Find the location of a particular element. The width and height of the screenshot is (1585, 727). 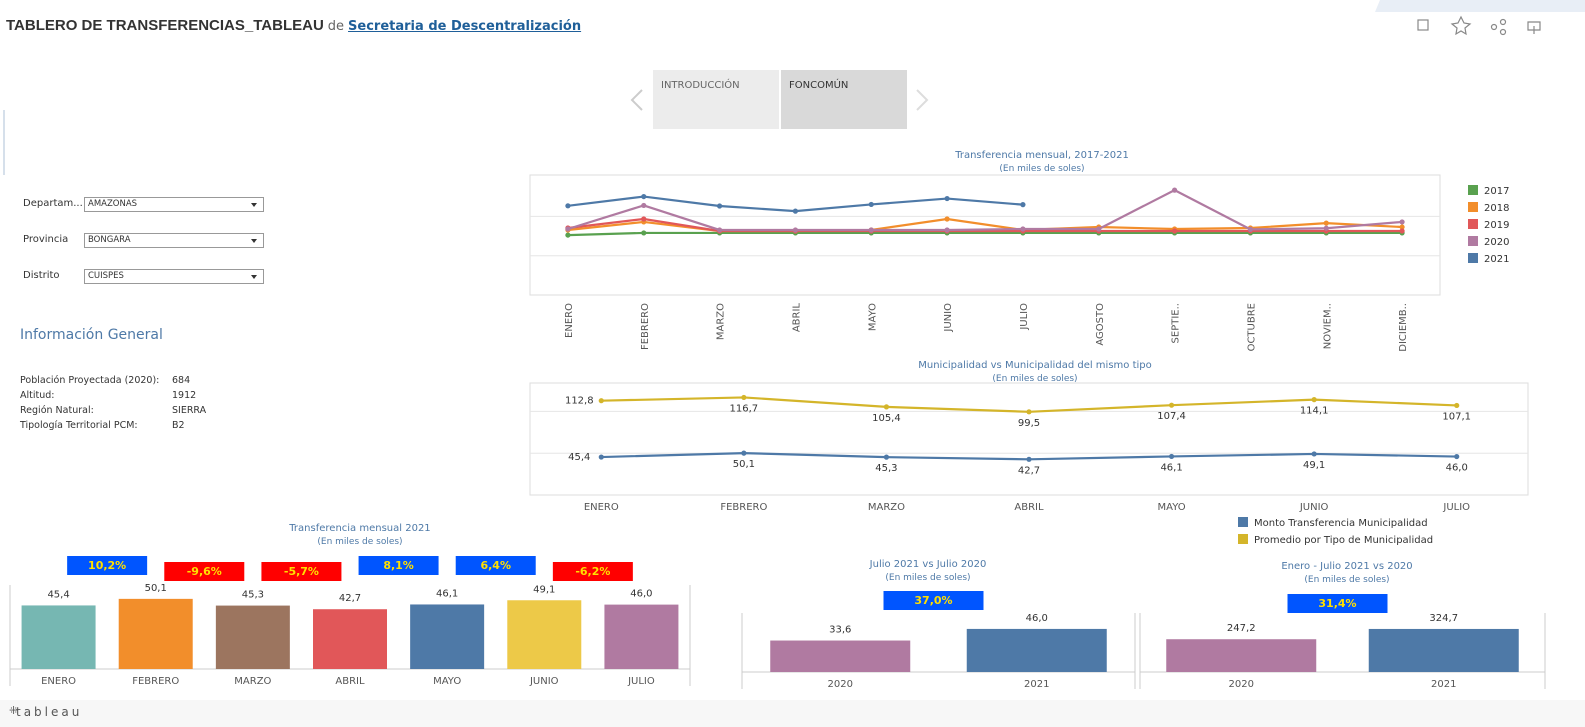

legend-label: 2020 is located at coordinates (1496, 242).